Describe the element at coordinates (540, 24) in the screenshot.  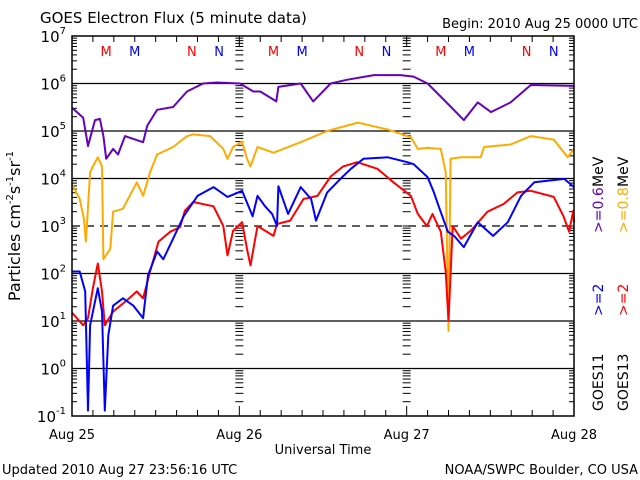
I see `begin-label: Begin: 2010 Aug 25 0000 UTC` at that location.